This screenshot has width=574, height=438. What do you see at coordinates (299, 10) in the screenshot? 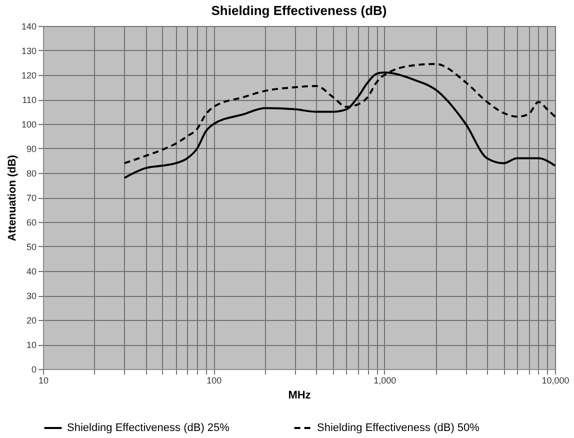
I see `chart-title: Shielding Effectiveness (dB)` at bounding box center [299, 10].